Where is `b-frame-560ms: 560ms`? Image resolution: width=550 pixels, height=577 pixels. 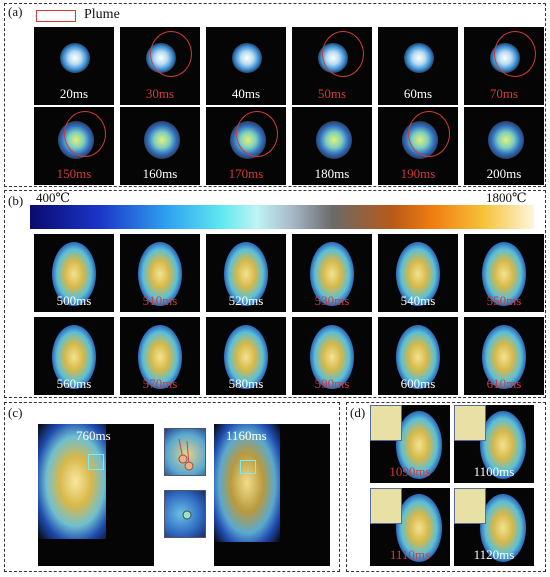 b-frame-560ms: 560ms is located at coordinates (74, 356).